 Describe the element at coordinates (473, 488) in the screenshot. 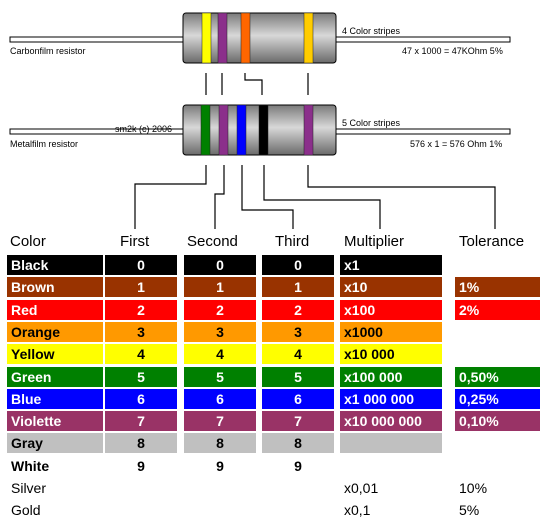

I see `tolerance-silver: 10%` at that location.